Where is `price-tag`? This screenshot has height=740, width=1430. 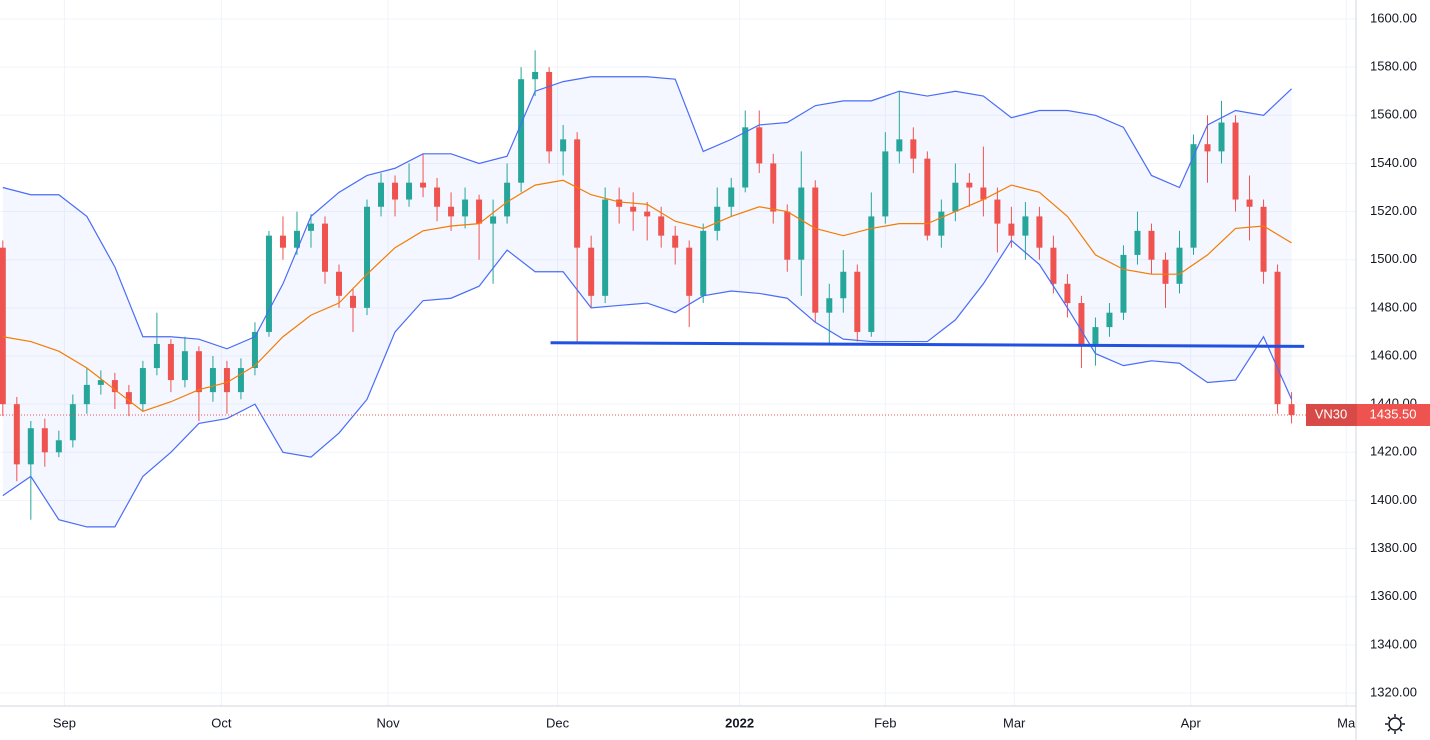 price-tag is located at coordinates (1393, 414).